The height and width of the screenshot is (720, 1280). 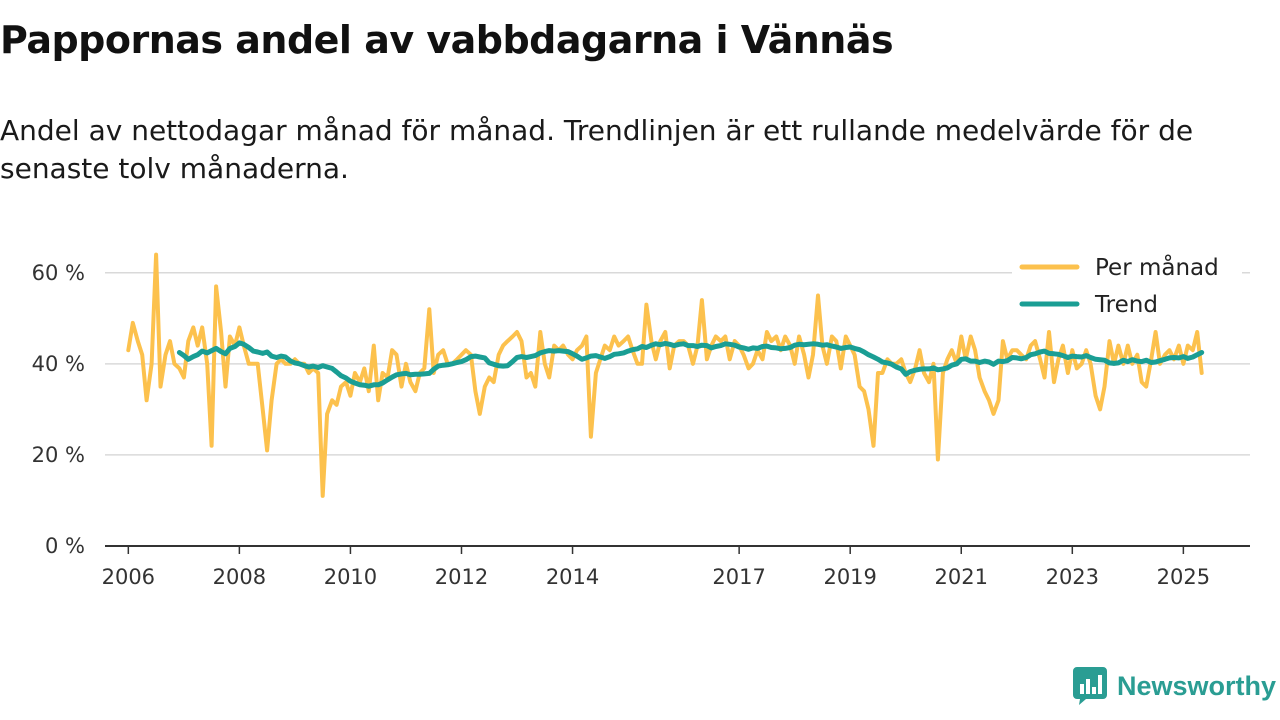 I want to click on y-tick-label: 40 %, so click(x=58, y=364).